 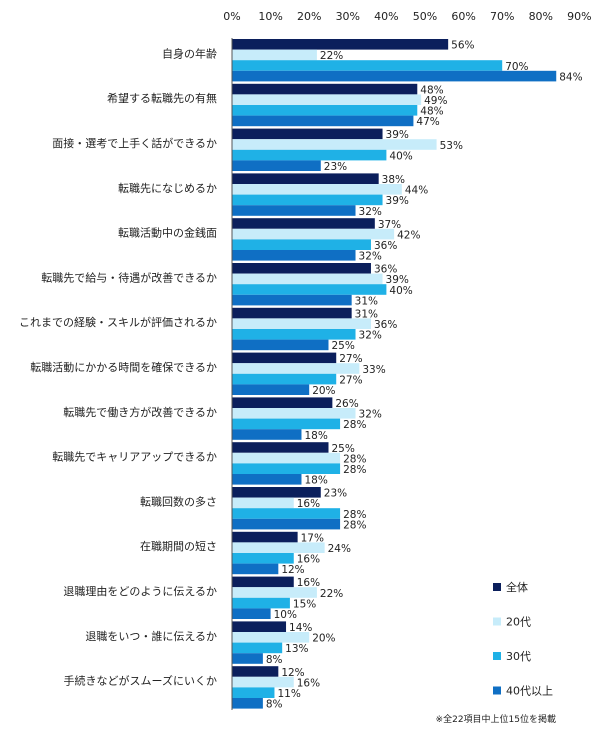 I want to click on data-label: 37%, so click(x=389, y=225).